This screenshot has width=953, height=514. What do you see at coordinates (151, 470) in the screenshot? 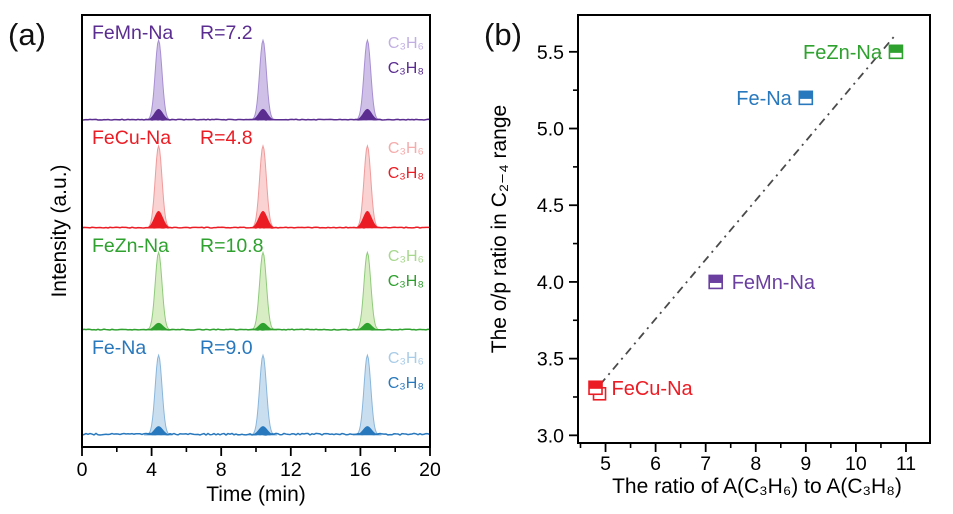
I see `x-tick-label: 4` at bounding box center [151, 470].